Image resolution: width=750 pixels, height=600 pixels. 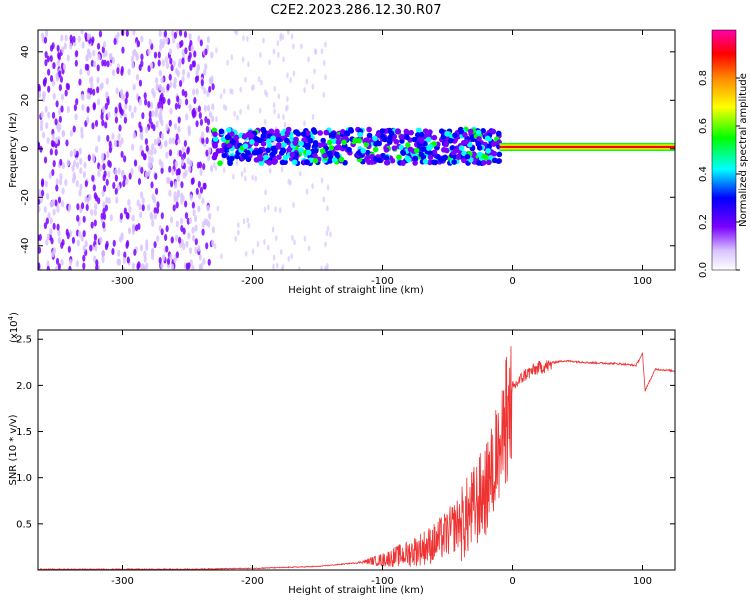 What do you see at coordinates (25, 246) in the screenshot?
I see `y-tick-label: -40` at bounding box center [25, 246].